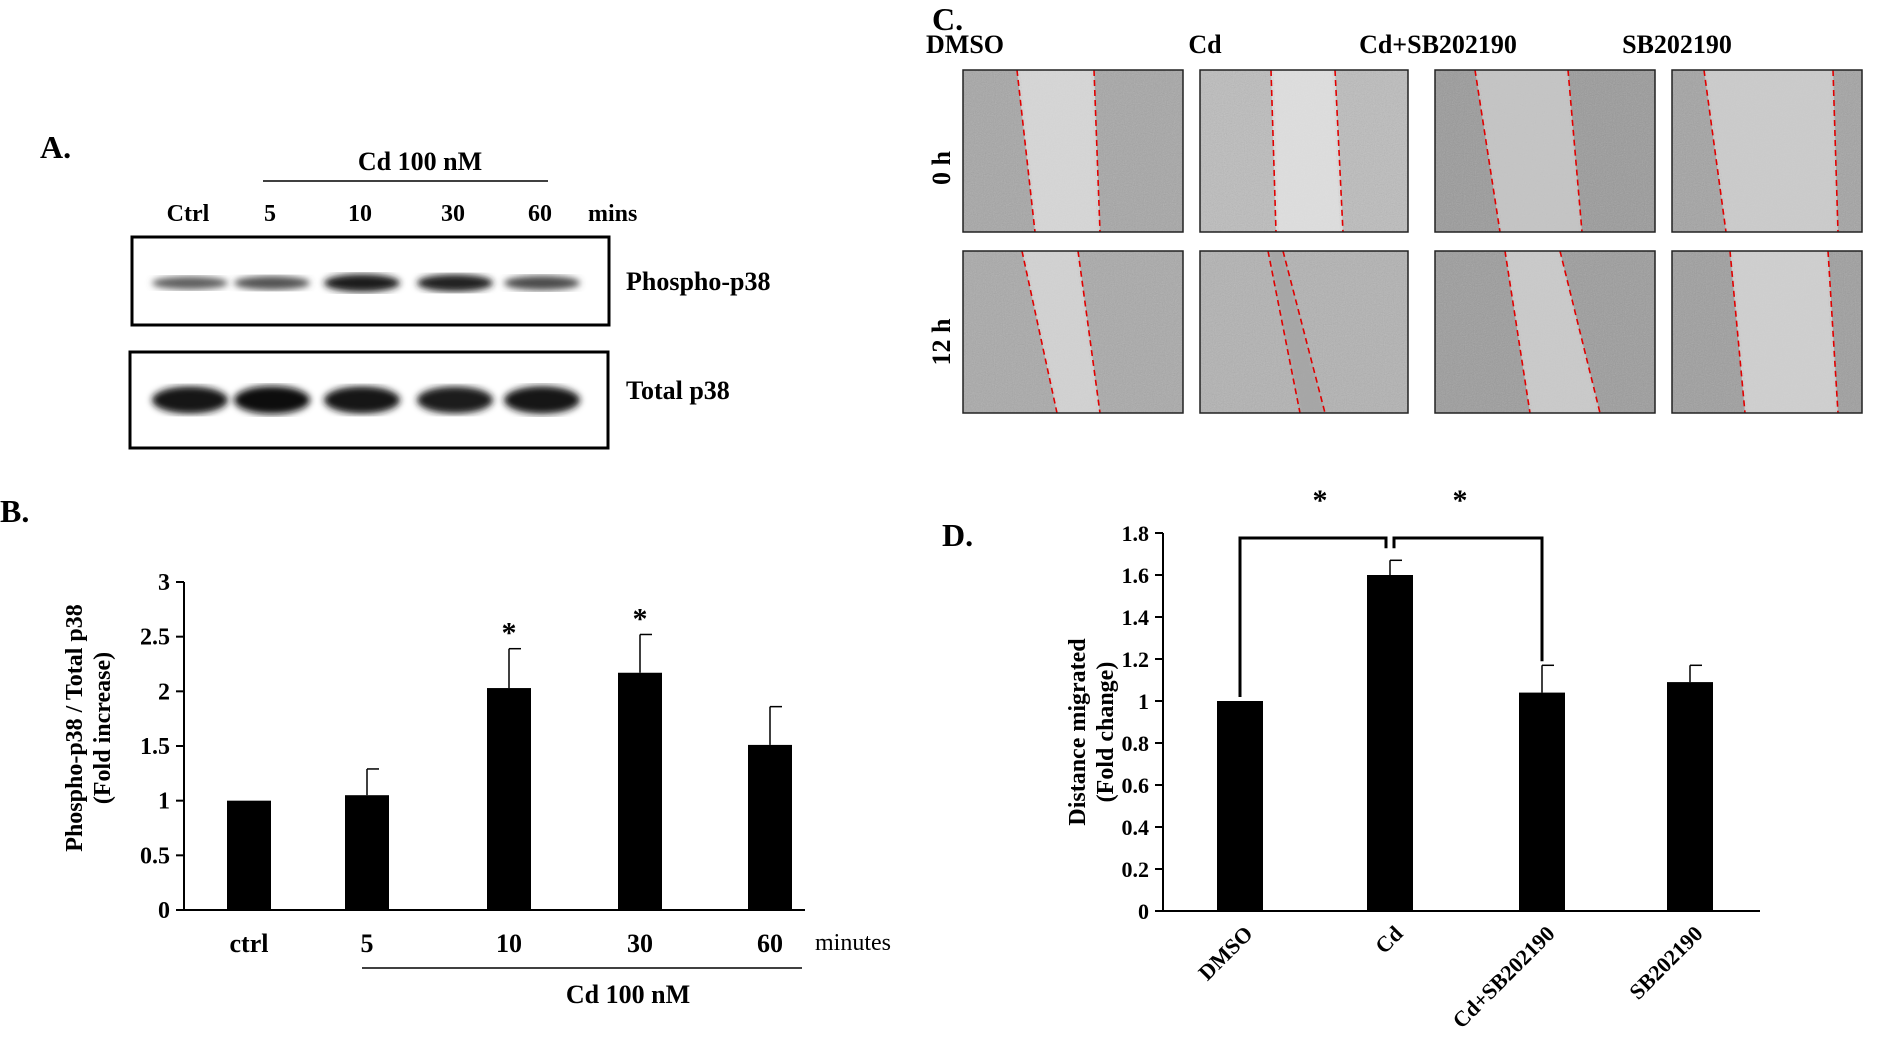 This screenshot has width=1904, height=1055. What do you see at coordinates (1205, 44) in the screenshot?
I see `column-label: Cd` at bounding box center [1205, 44].